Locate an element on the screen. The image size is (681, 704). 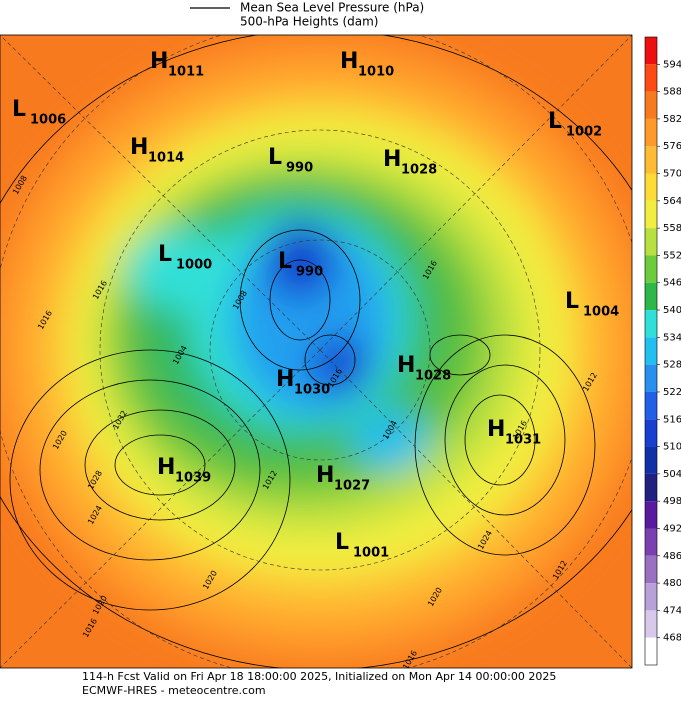
pressure-center-value: 1010 is located at coordinates (376, 72).